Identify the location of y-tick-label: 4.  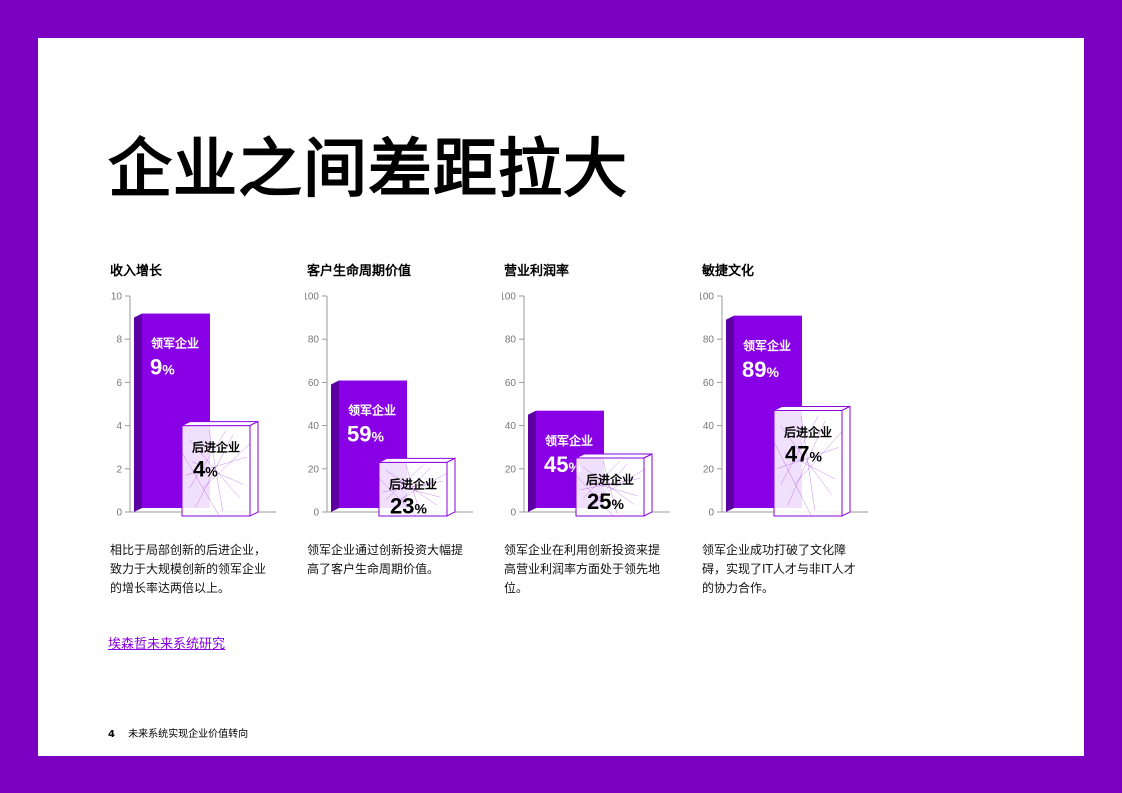
(119, 426).